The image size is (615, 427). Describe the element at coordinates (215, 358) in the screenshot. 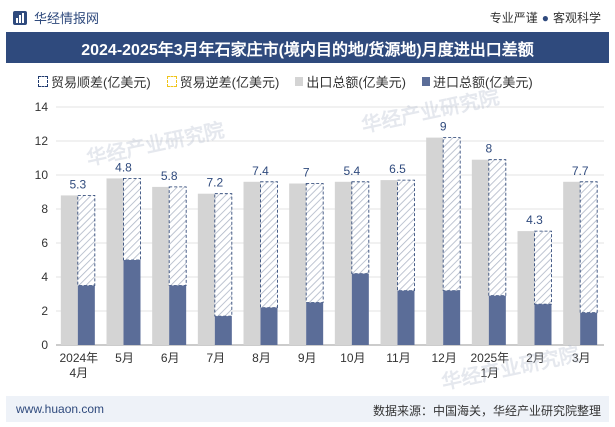

I see `x-tick-label: 7月` at that location.